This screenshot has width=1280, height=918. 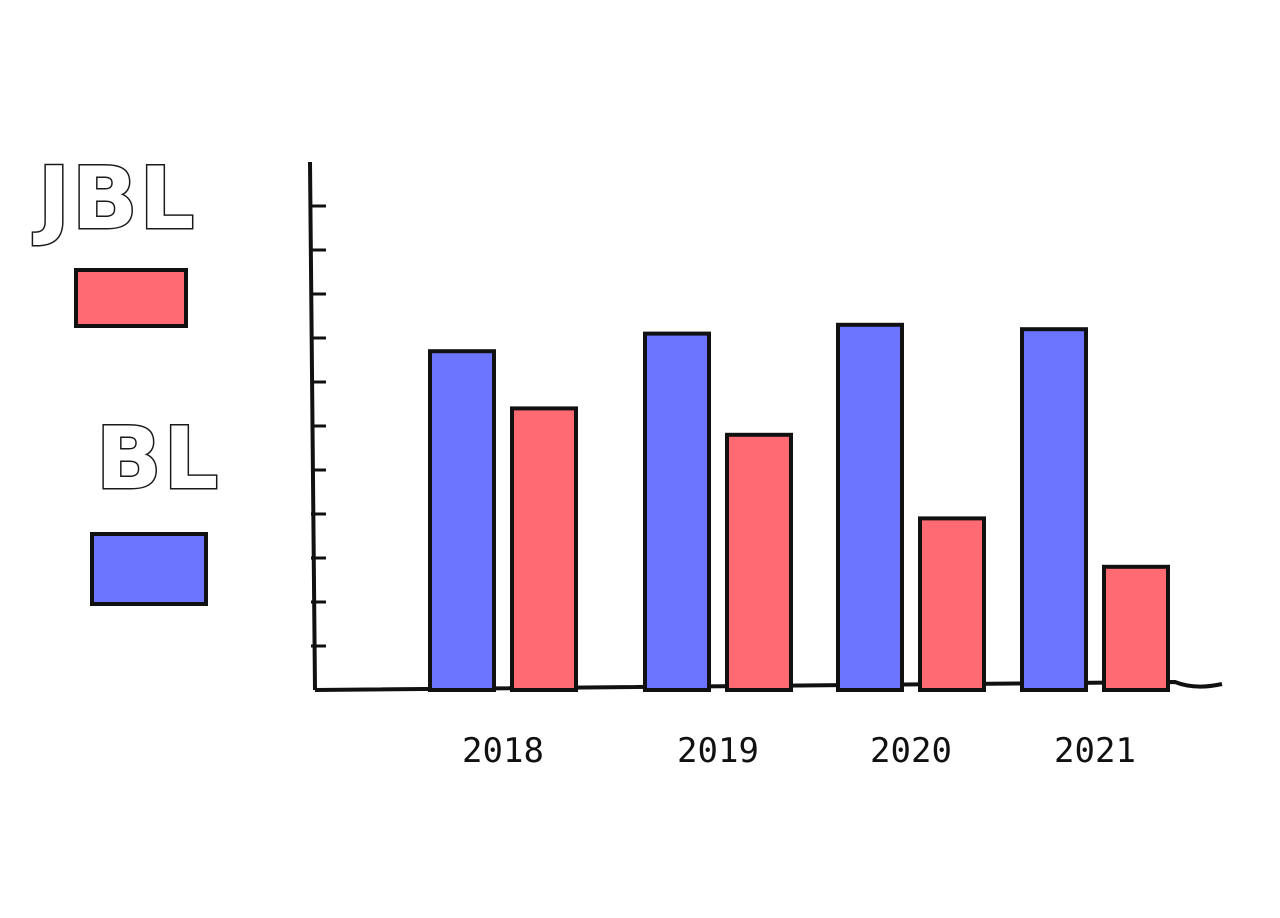 I want to click on bar-bl-2020, so click(x=870, y=507).